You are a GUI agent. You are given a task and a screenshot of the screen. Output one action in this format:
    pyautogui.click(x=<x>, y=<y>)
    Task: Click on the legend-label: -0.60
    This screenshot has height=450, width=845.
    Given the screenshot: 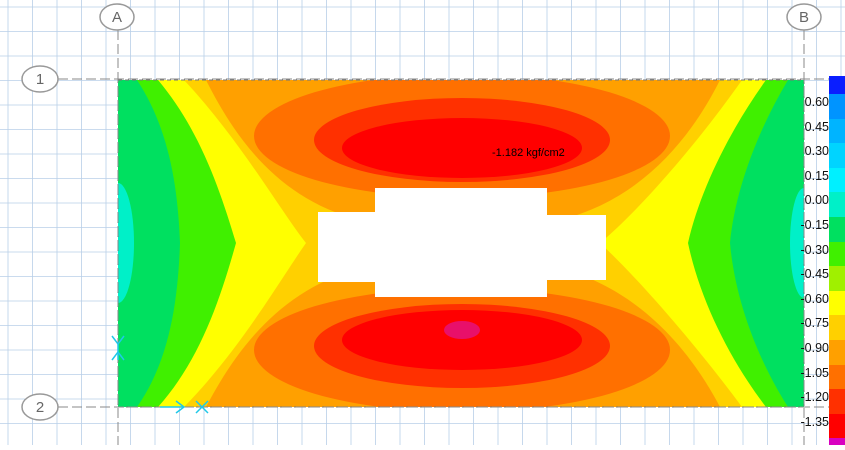 What is the action you would take?
    pyautogui.click(x=815, y=298)
    